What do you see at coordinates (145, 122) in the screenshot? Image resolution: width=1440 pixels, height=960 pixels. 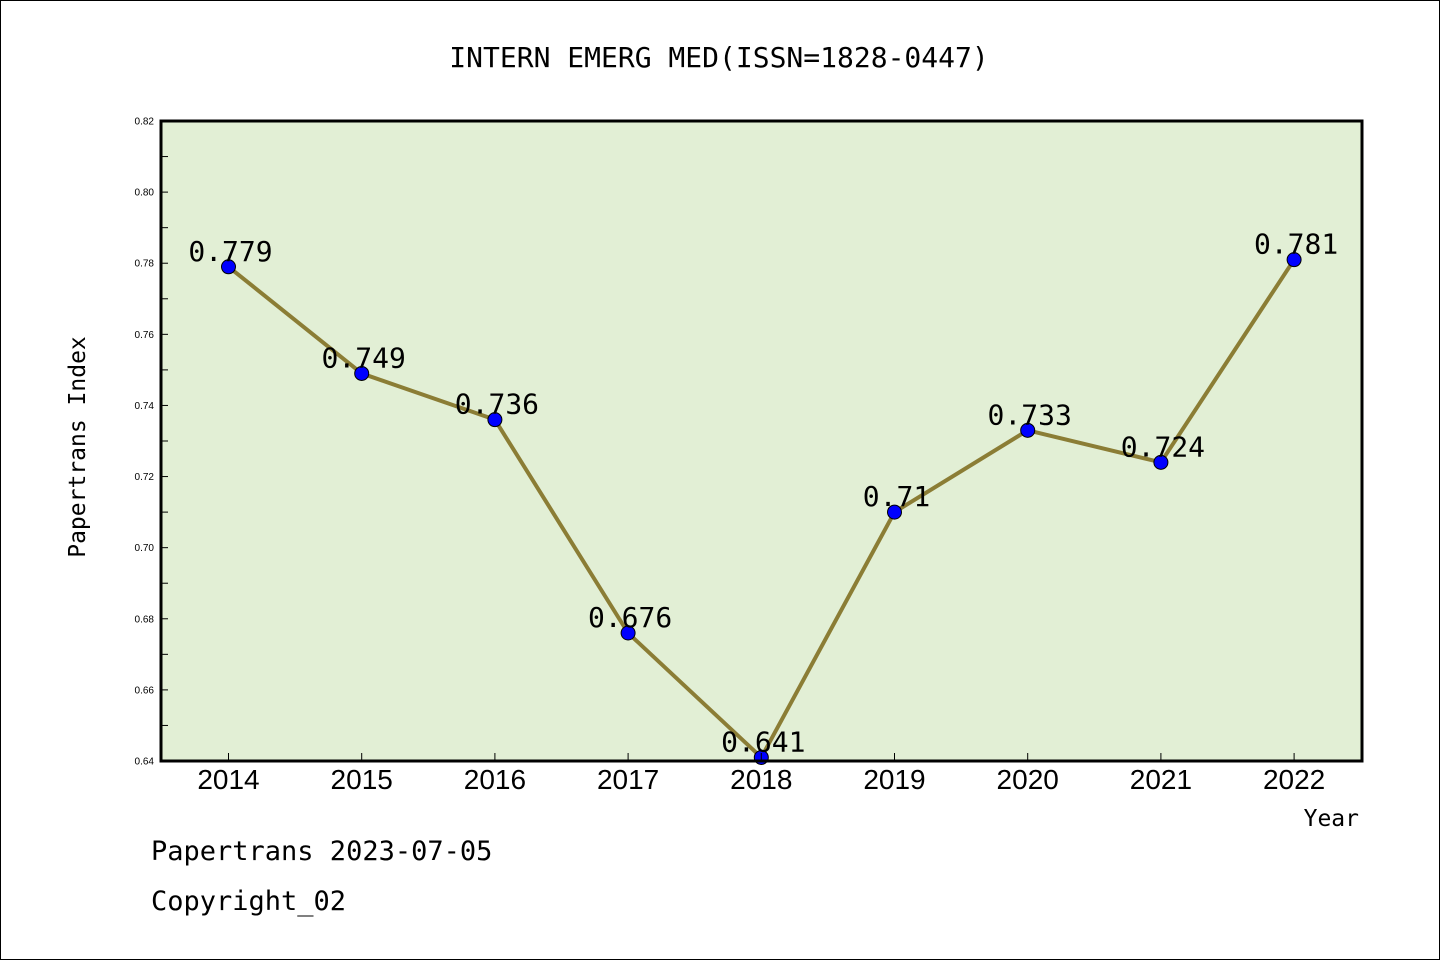 I see `y-tick-label: 0.82` at bounding box center [145, 122].